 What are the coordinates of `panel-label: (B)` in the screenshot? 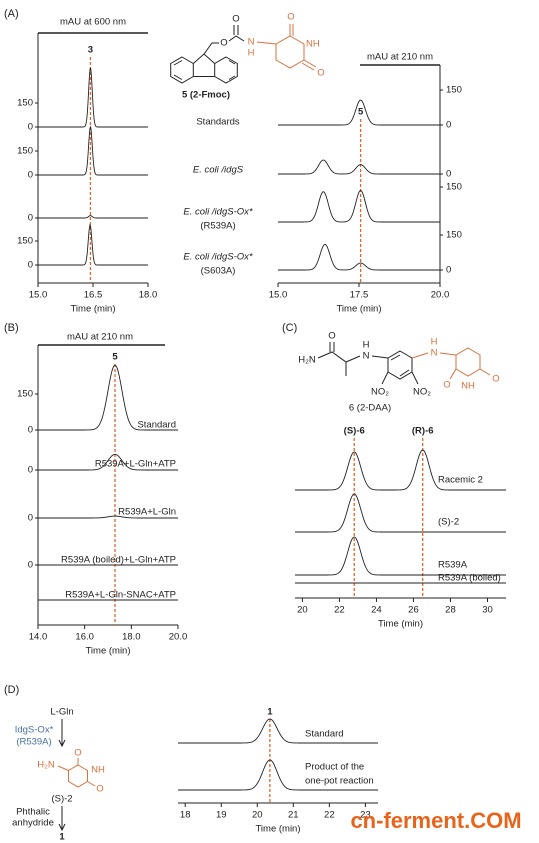 It's located at (11, 328).